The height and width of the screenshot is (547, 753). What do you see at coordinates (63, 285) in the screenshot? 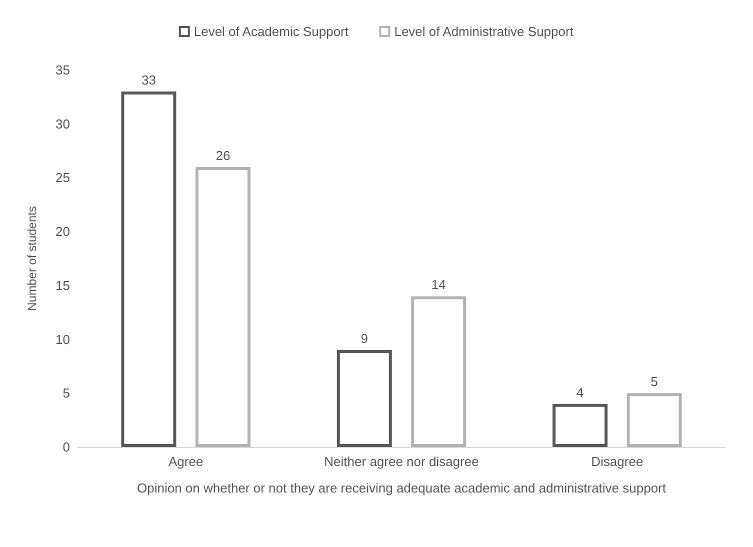
I see `y-tick-label: 15` at bounding box center [63, 285].